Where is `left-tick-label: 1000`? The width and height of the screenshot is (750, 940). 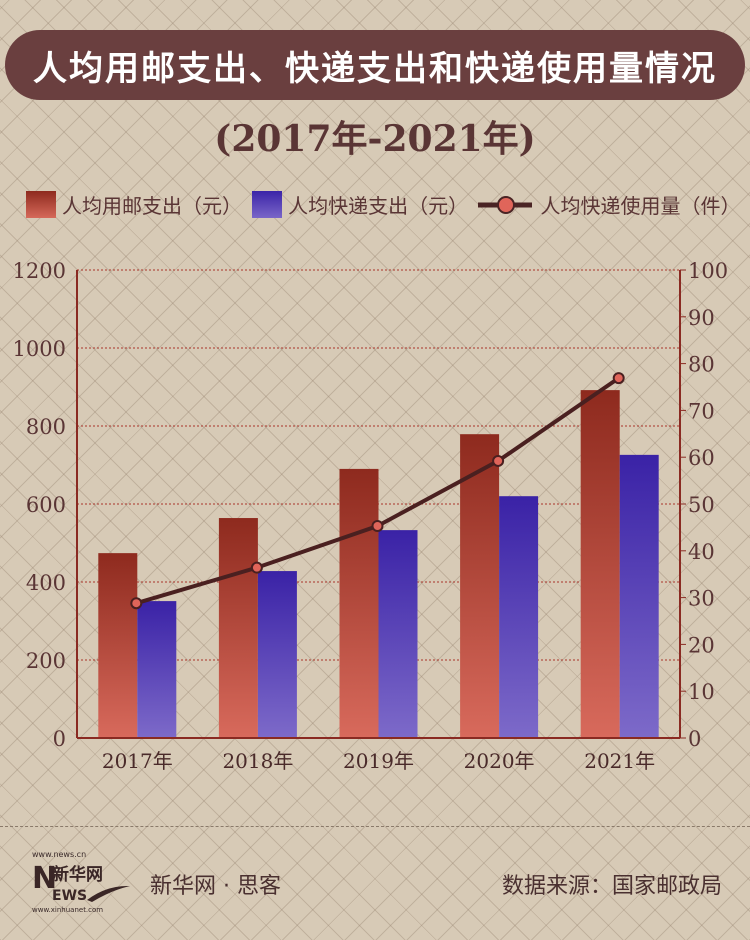 left-tick-label: 1000 is located at coordinates (39, 349).